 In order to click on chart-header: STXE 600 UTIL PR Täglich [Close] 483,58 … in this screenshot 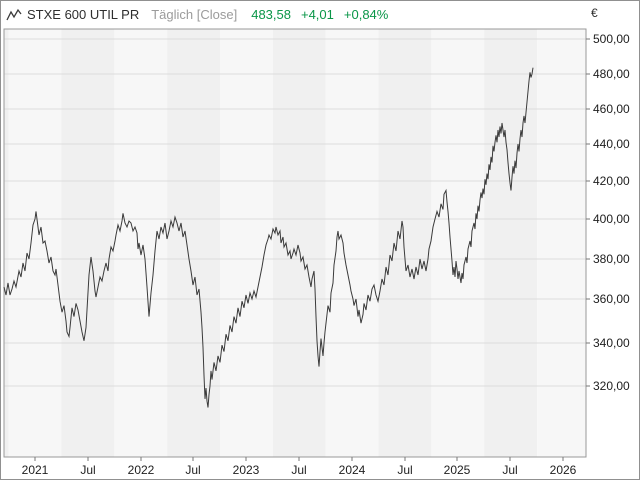, I will do `click(320, 14)`.